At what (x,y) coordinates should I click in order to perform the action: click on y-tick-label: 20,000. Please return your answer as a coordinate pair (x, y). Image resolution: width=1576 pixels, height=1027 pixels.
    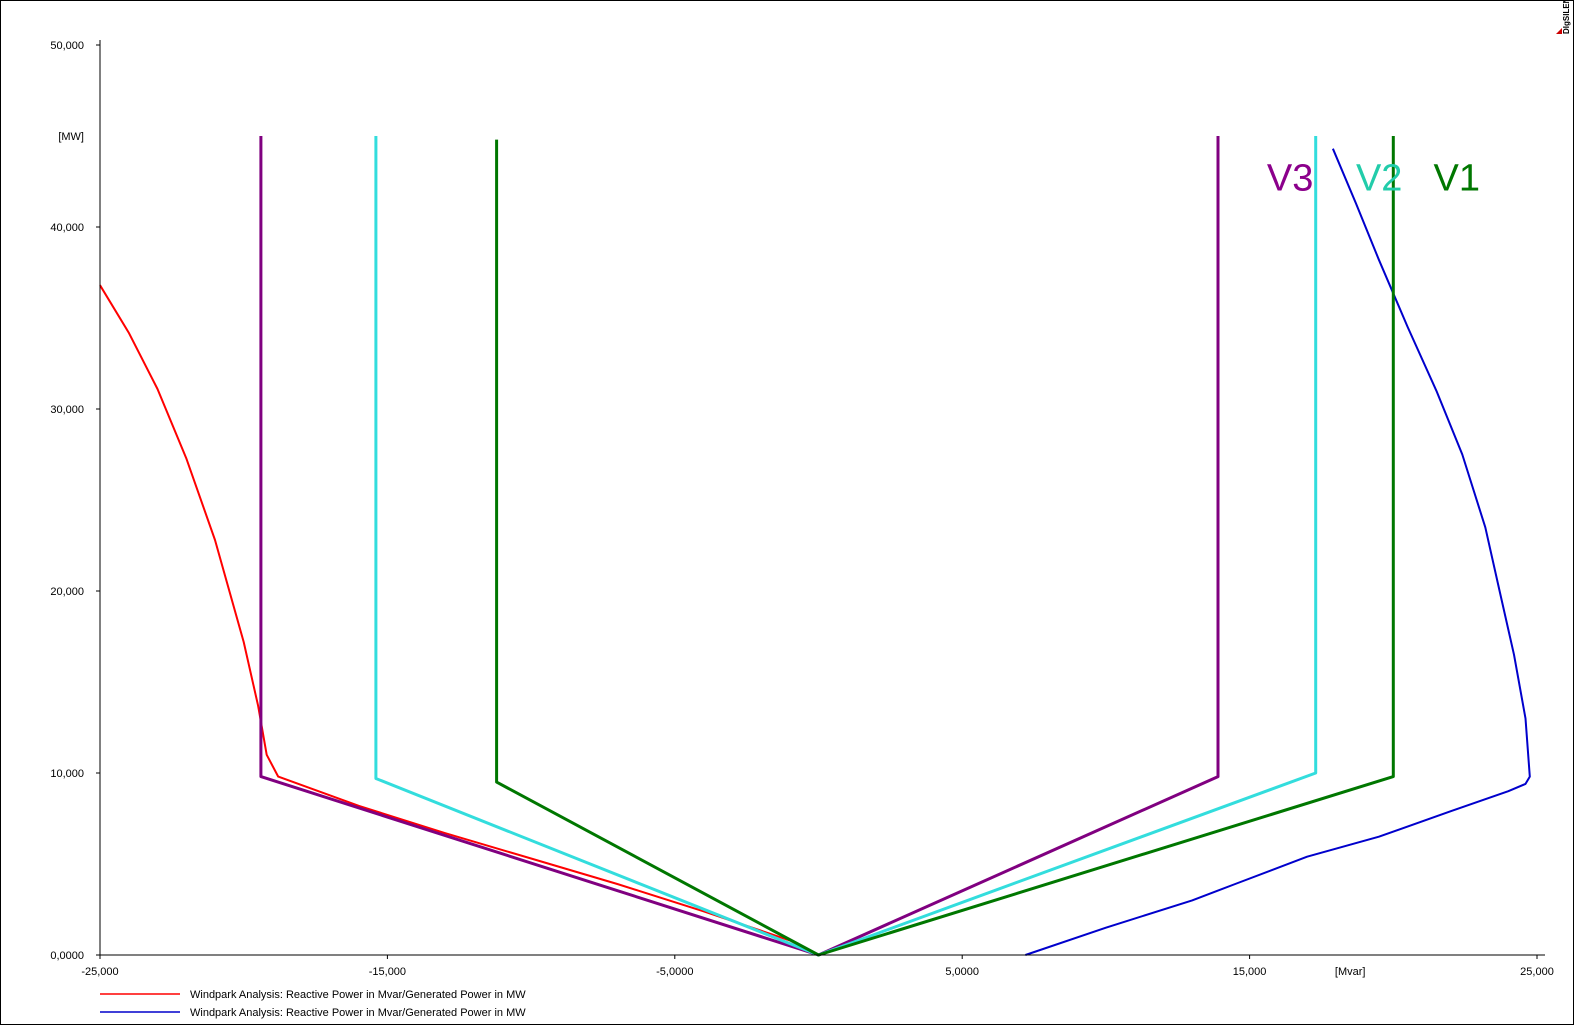
    Looking at the image, I should click on (67, 592).